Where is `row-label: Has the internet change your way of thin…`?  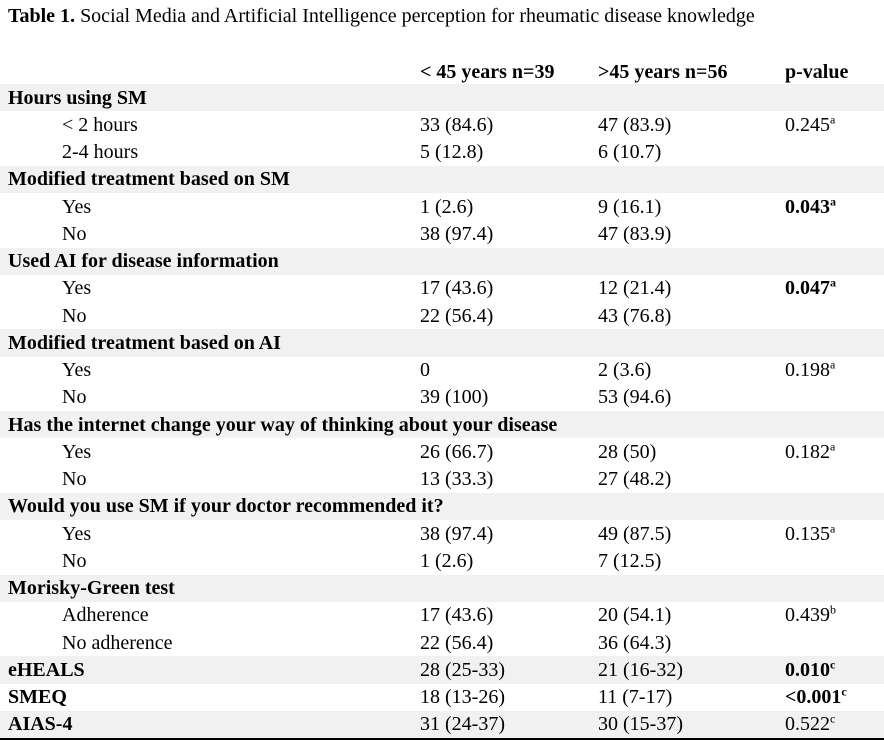 row-label: Has the internet change your way of thin… is located at coordinates (283, 424).